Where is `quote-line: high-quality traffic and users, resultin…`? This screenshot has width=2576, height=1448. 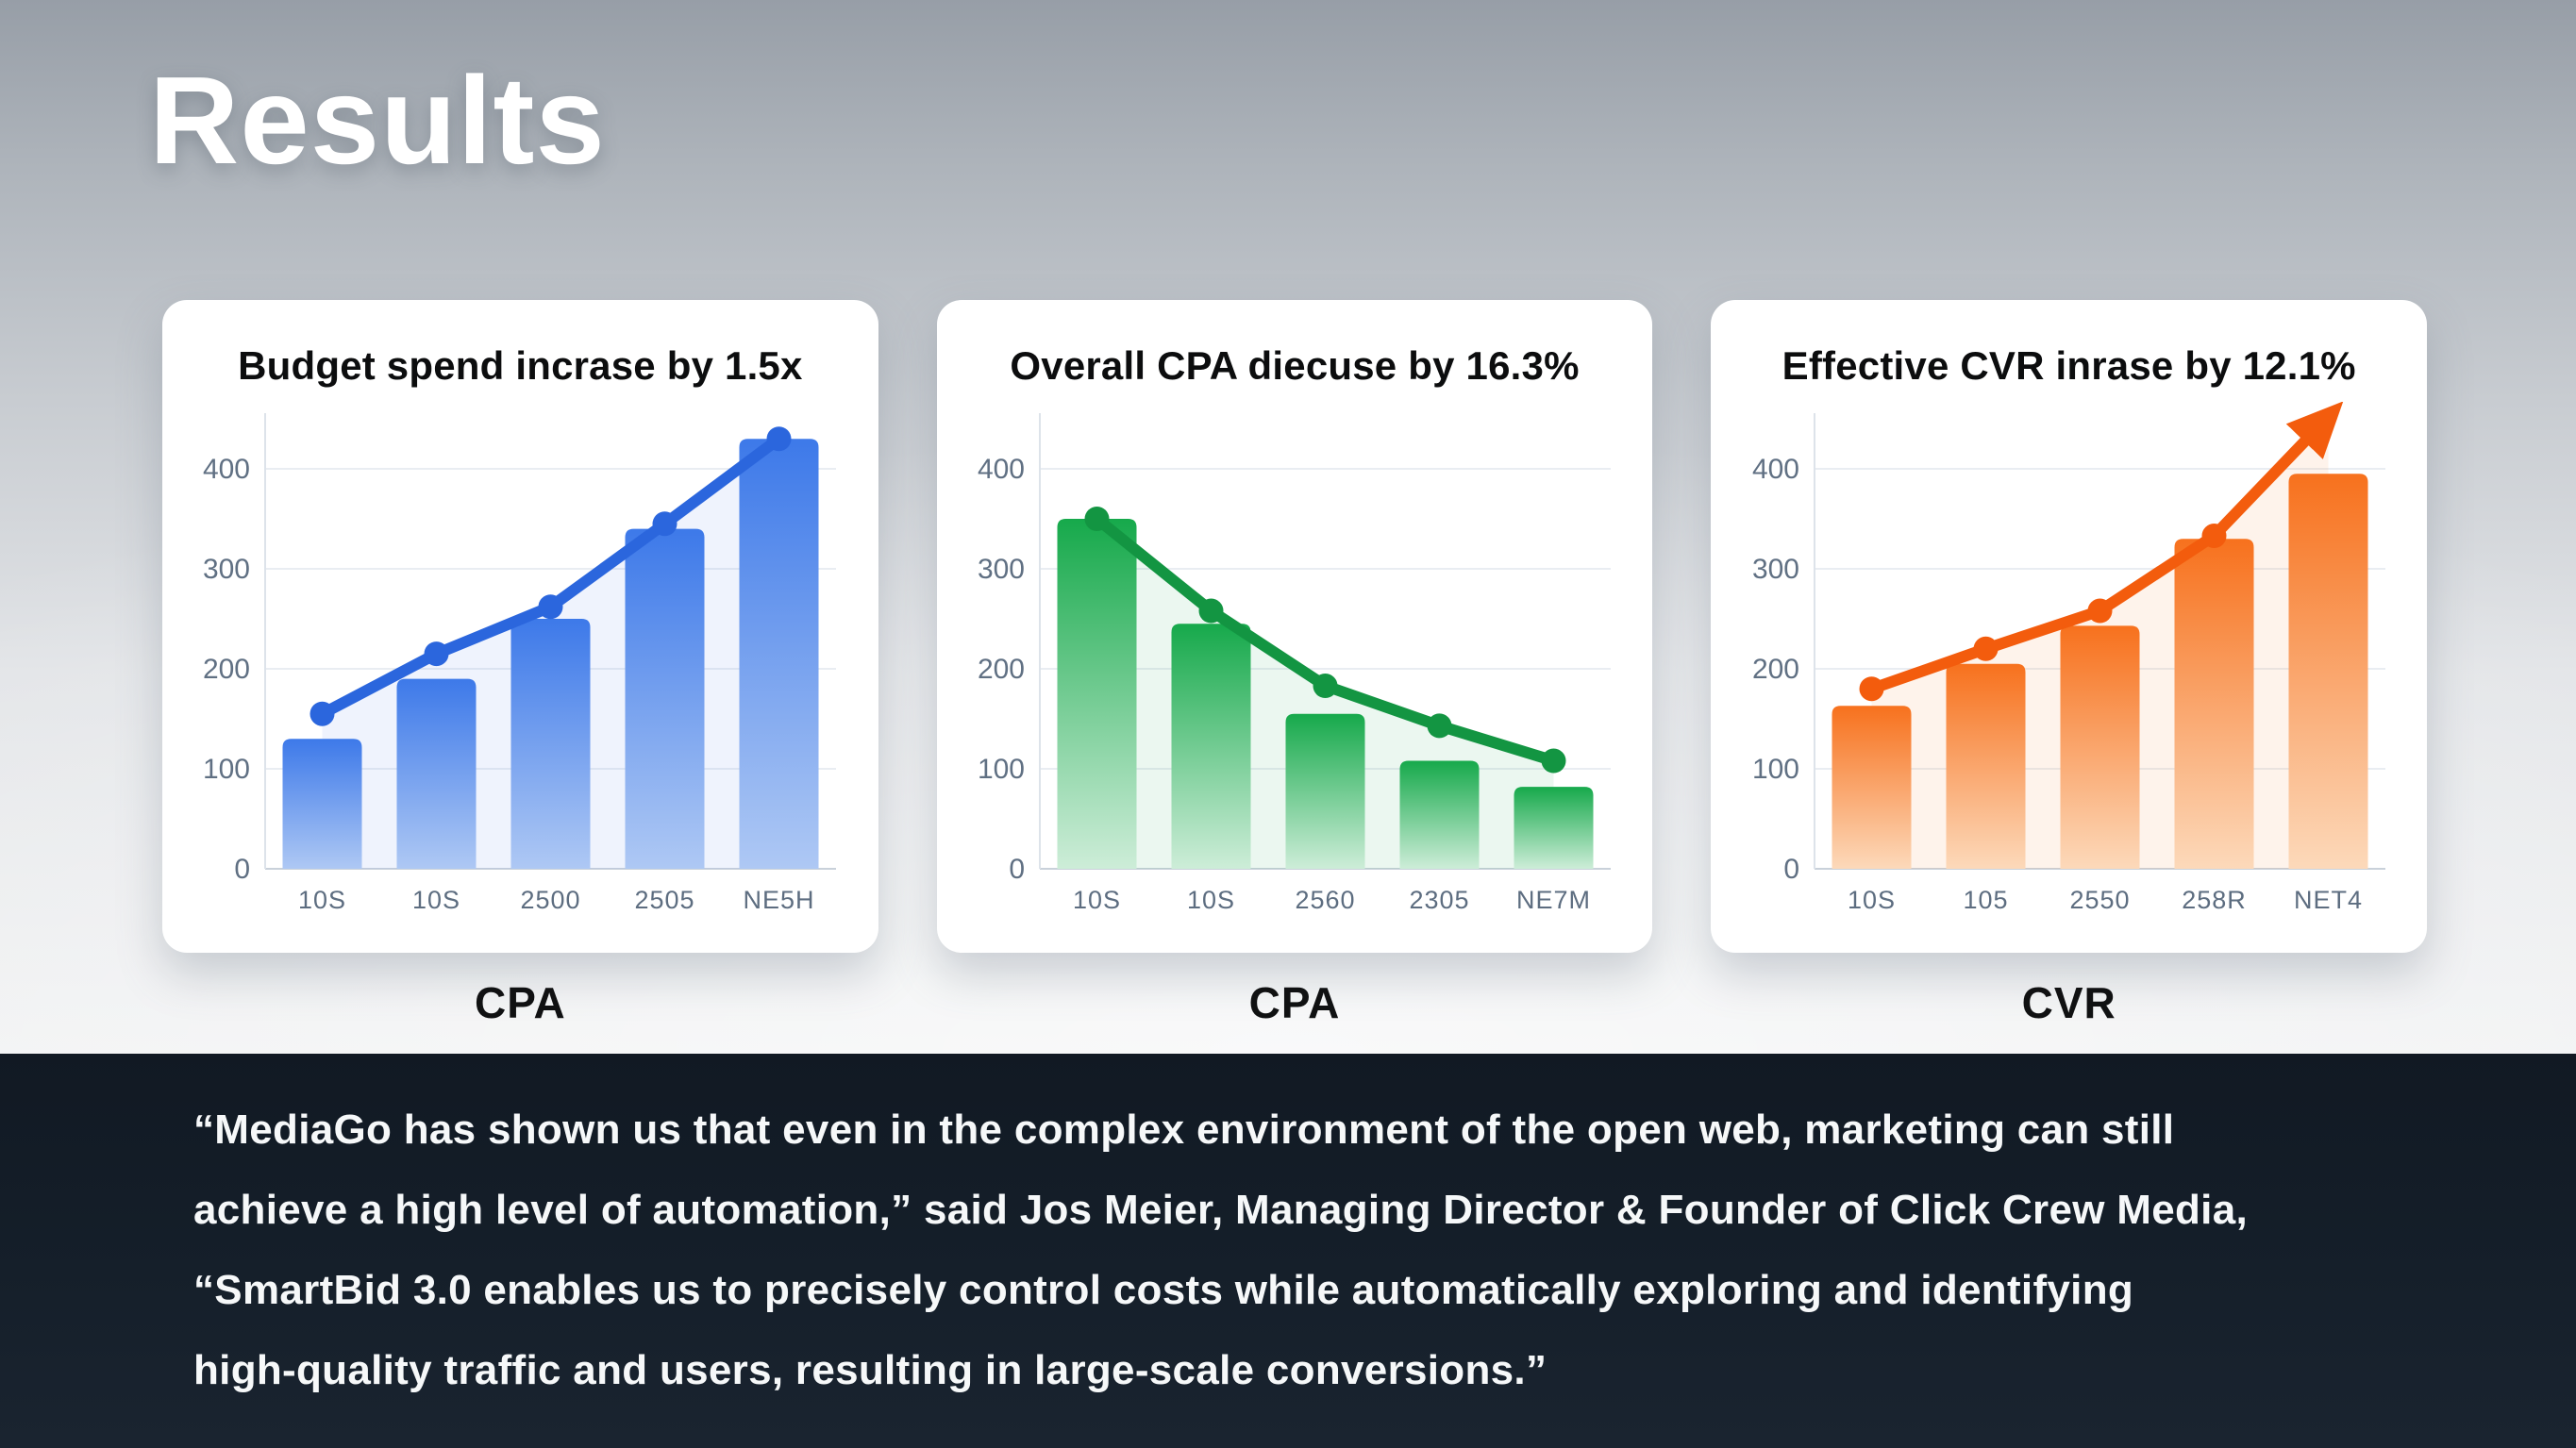
quote-line: high-quality traffic and users, resultin… is located at coordinates (870, 1370).